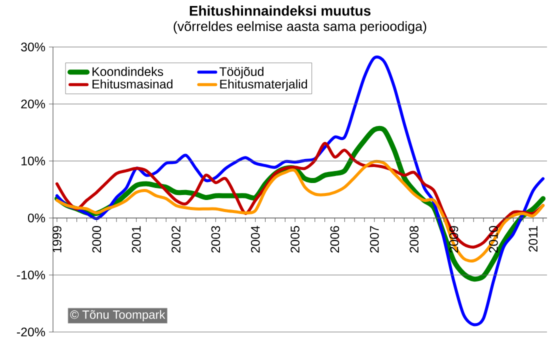  Describe the element at coordinates (97, 239) in the screenshot. I see `x-tick-label: 2000` at that location.